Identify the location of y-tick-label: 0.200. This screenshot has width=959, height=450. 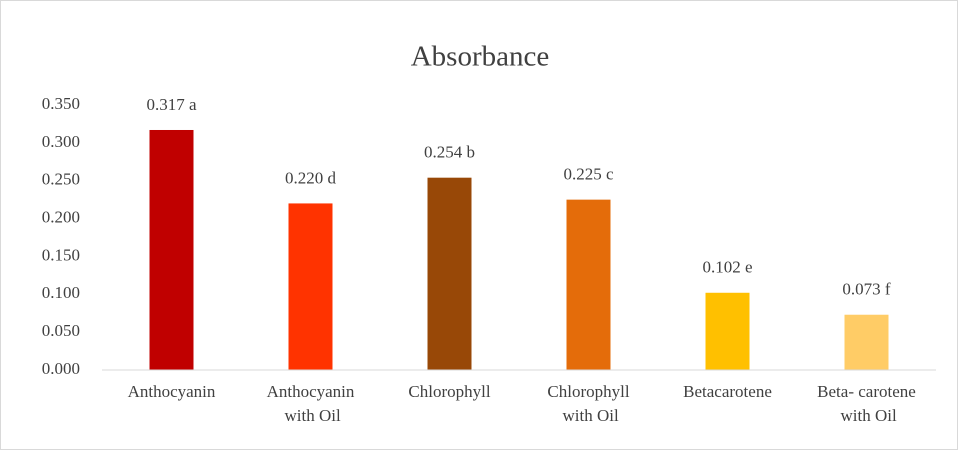
(61, 216).